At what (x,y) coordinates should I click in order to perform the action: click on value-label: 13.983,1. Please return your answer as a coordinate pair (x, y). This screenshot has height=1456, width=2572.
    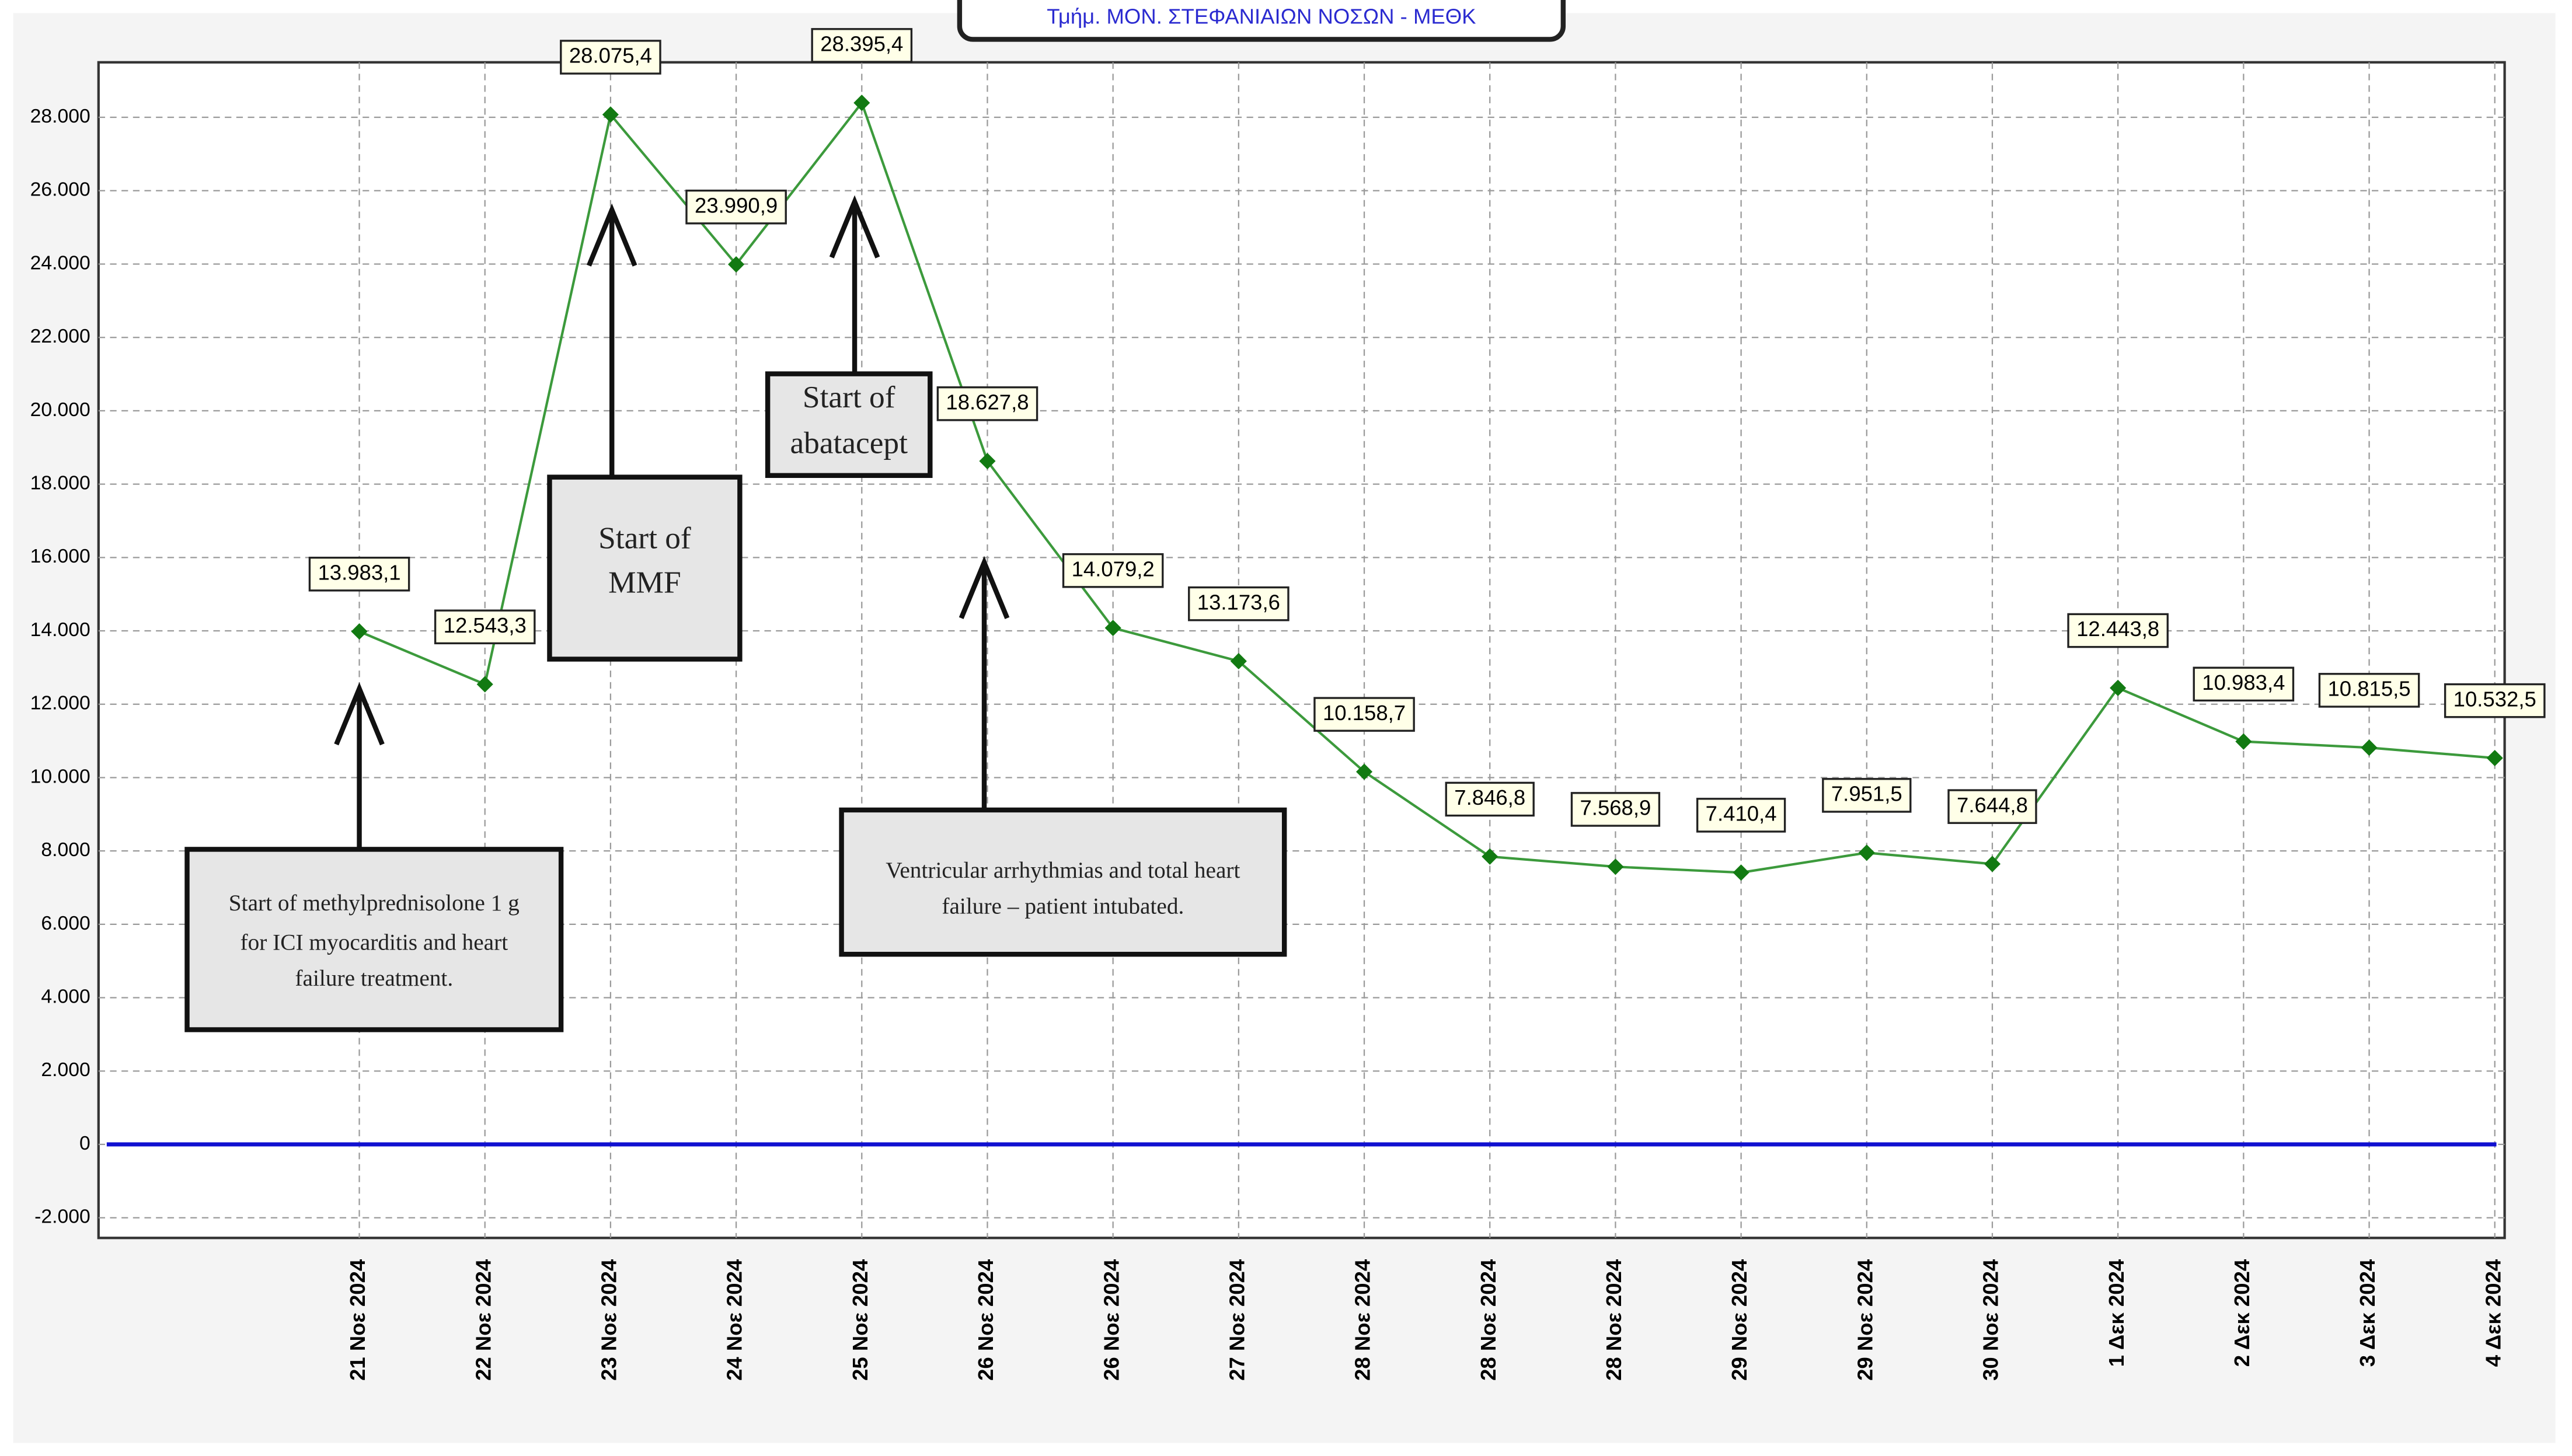
    Looking at the image, I should click on (359, 572).